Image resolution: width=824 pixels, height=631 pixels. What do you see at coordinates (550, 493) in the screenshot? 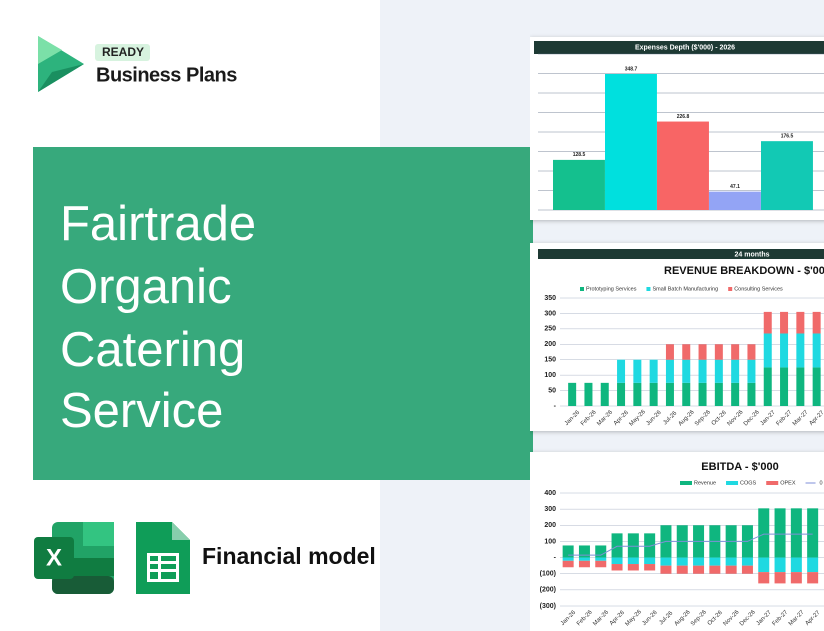
I see `y-tick-label: 400` at bounding box center [550, 493].